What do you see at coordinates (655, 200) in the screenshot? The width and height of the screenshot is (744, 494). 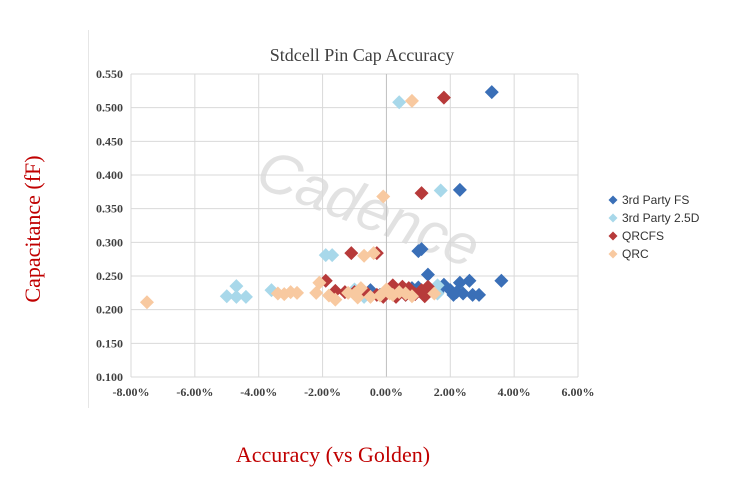 I see `legend-label: 3rd Party FS` at bounding box center [655, 200].